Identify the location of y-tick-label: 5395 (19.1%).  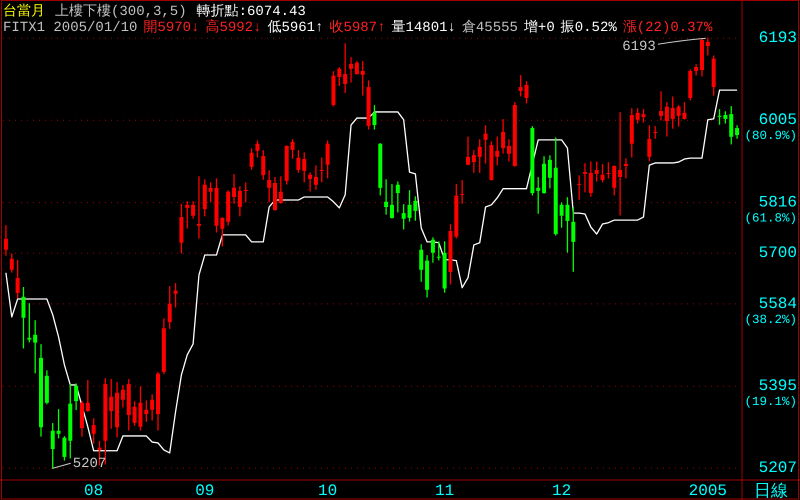
(770, 393).